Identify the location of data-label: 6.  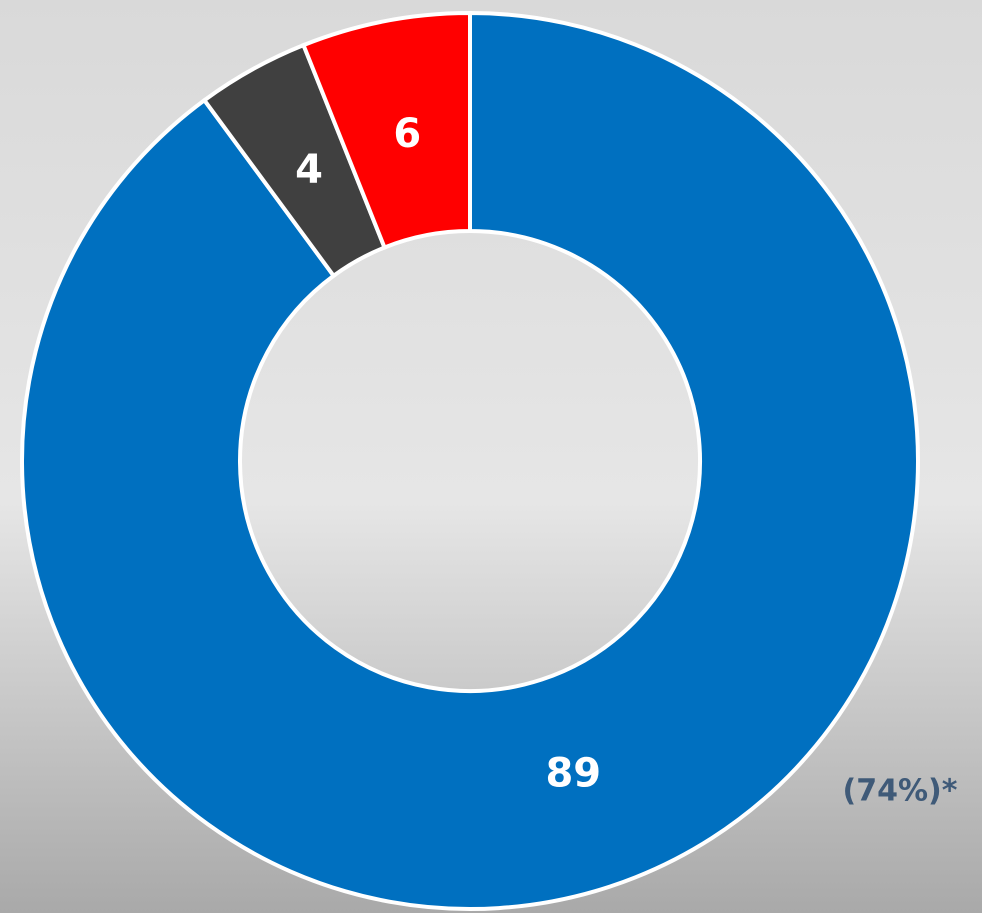
(407, 134).